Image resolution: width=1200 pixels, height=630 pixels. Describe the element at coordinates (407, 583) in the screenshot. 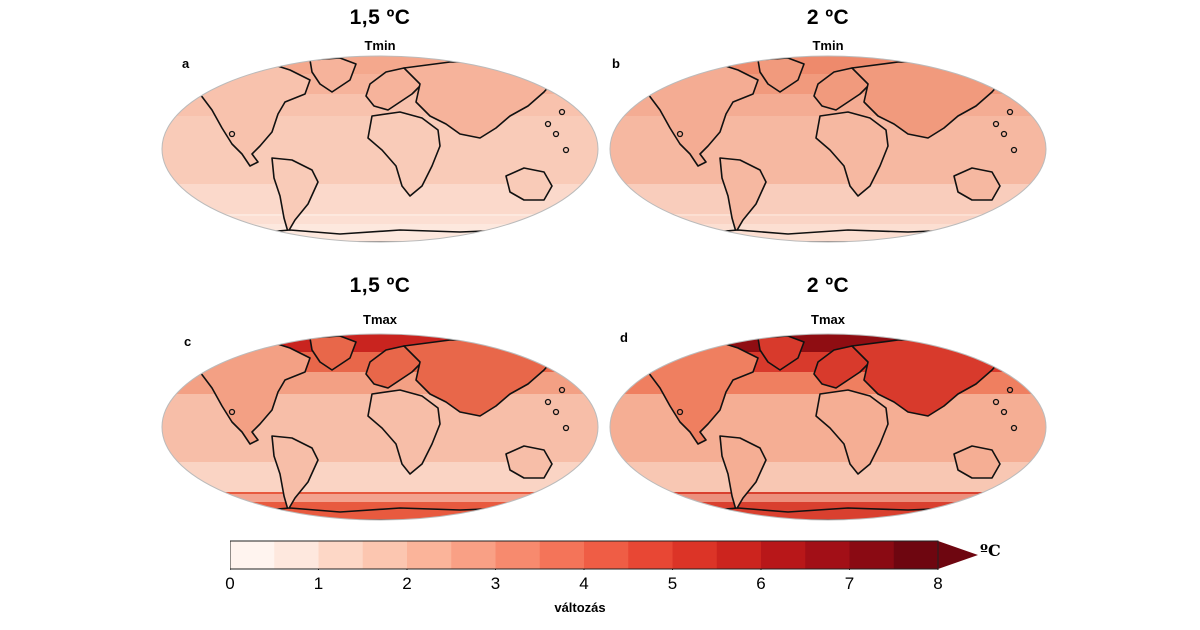

I see `colorbar-tick-label: 2` at that location.